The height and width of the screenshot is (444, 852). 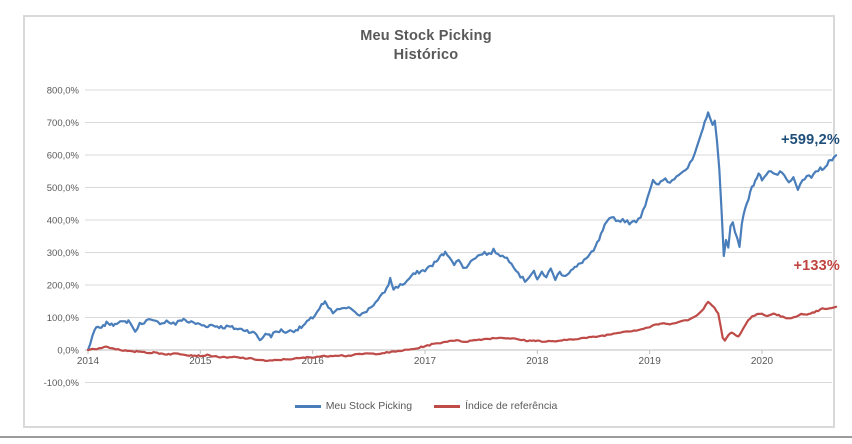 I want to click on x-axis-tick-label: 2014, so click(x=88, y=361).